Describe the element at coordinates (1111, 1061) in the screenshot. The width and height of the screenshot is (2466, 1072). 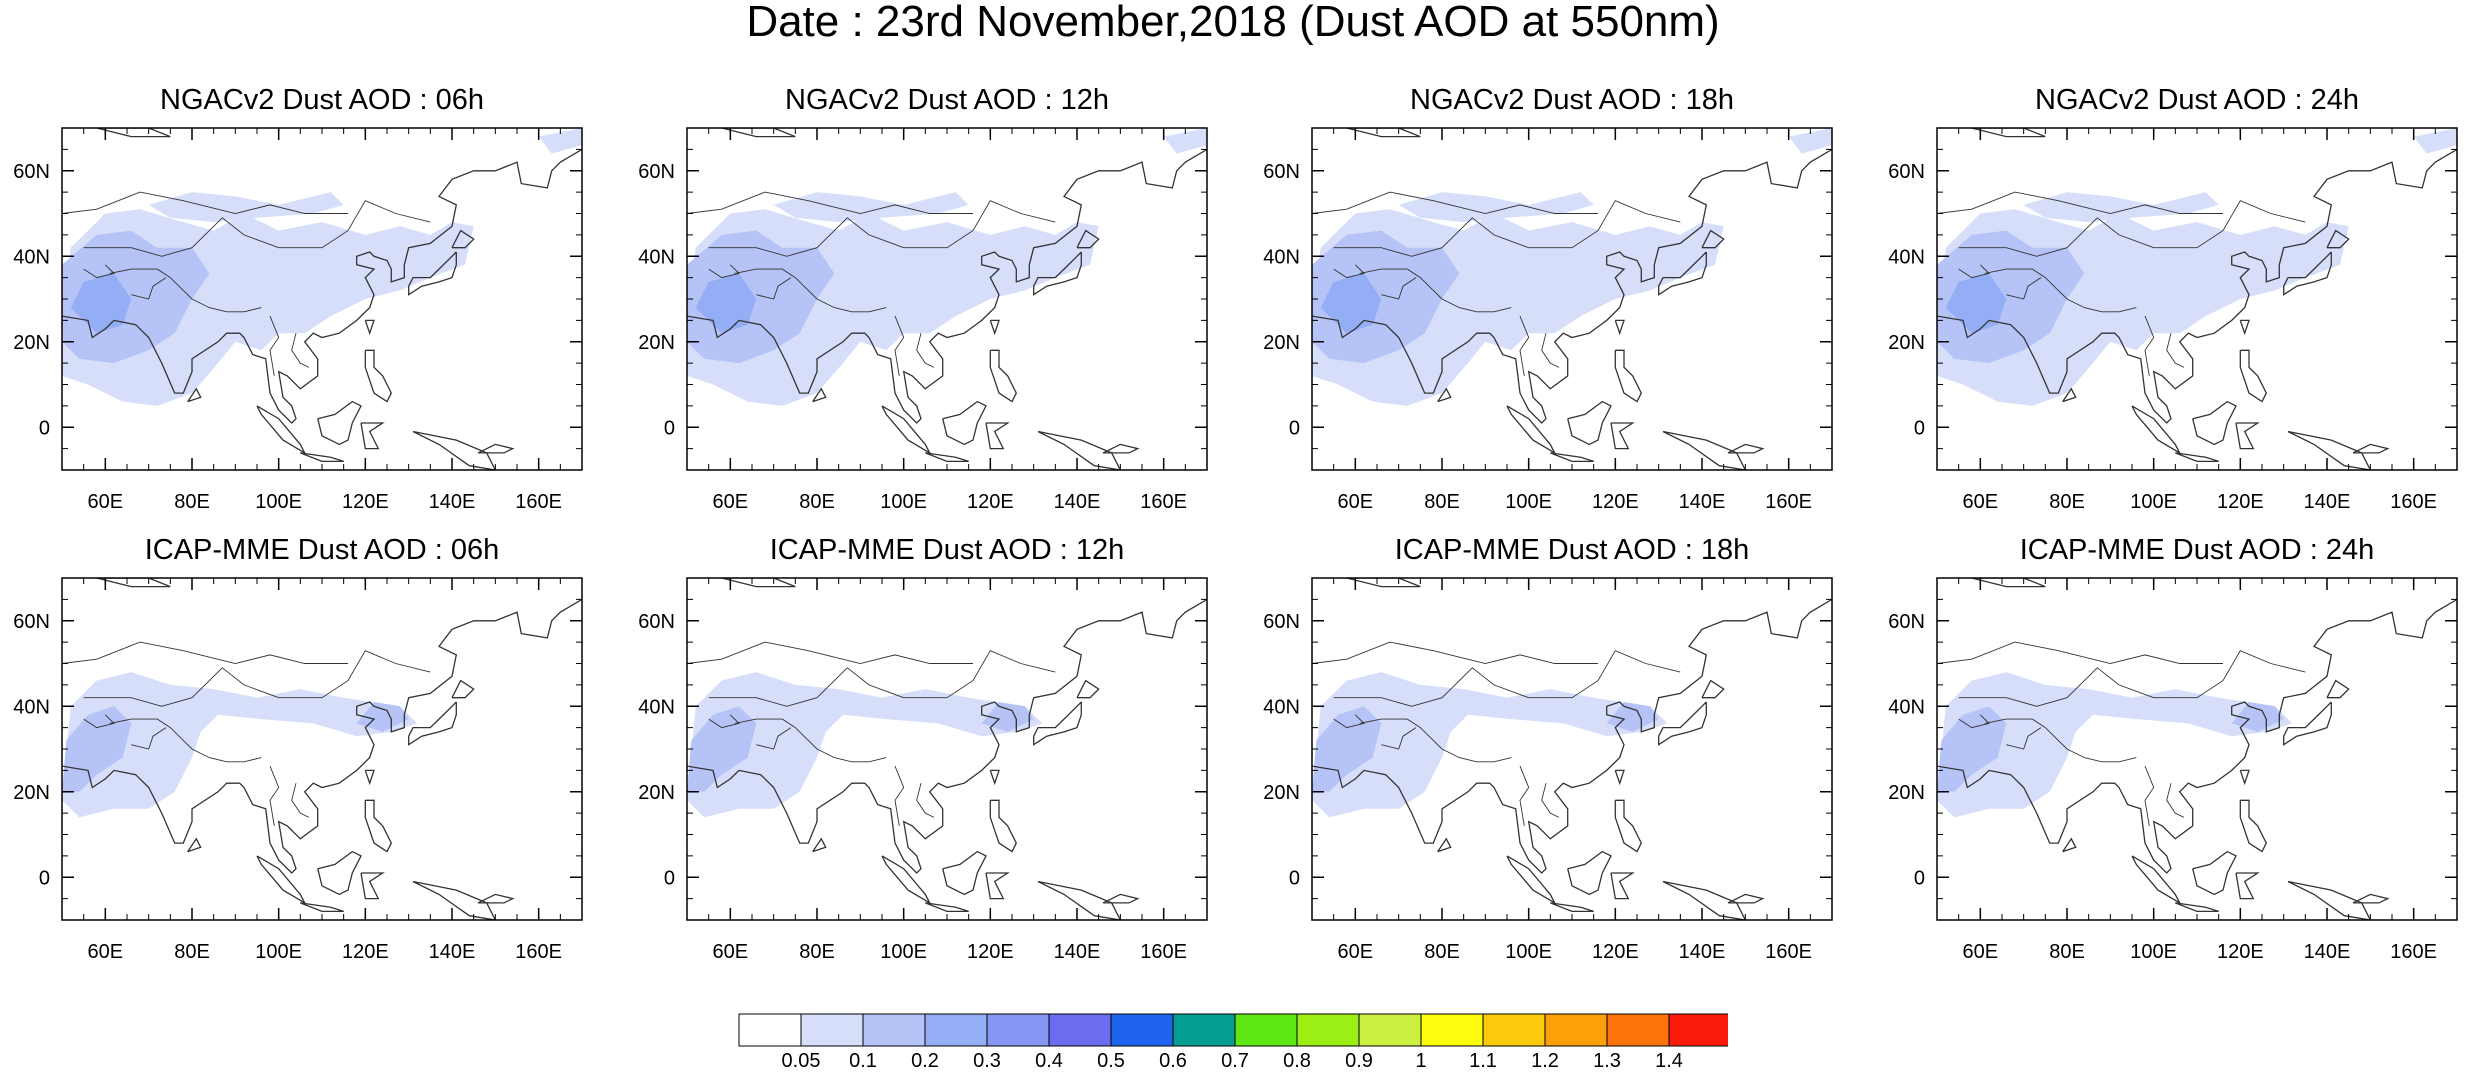
I see `colorbar-label: 0.5` at that location.